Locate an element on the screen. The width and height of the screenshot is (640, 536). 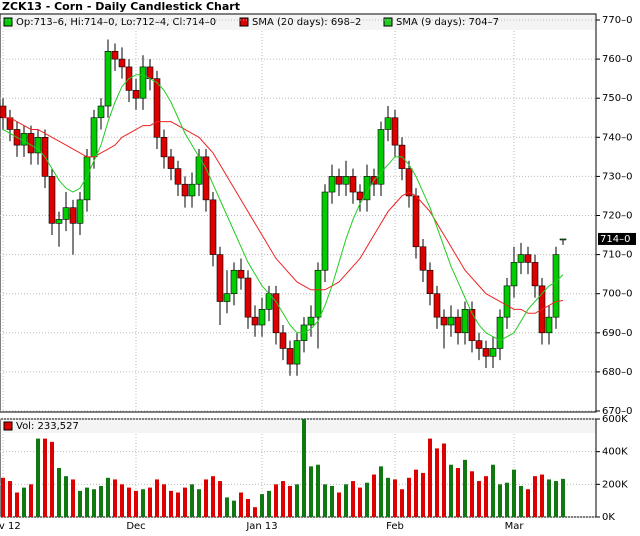
x-tick-label: Dec is located at coordinates (135, 526).